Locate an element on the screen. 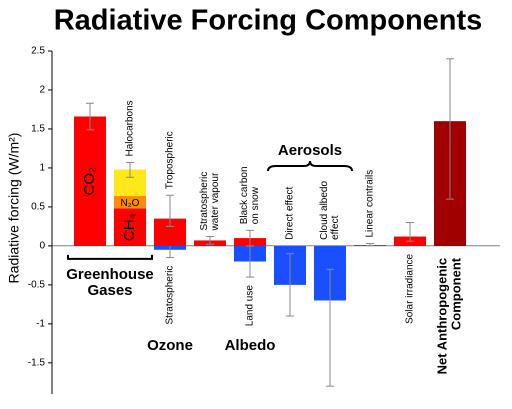  group-label: Gases is located at coordinates (109, 290).